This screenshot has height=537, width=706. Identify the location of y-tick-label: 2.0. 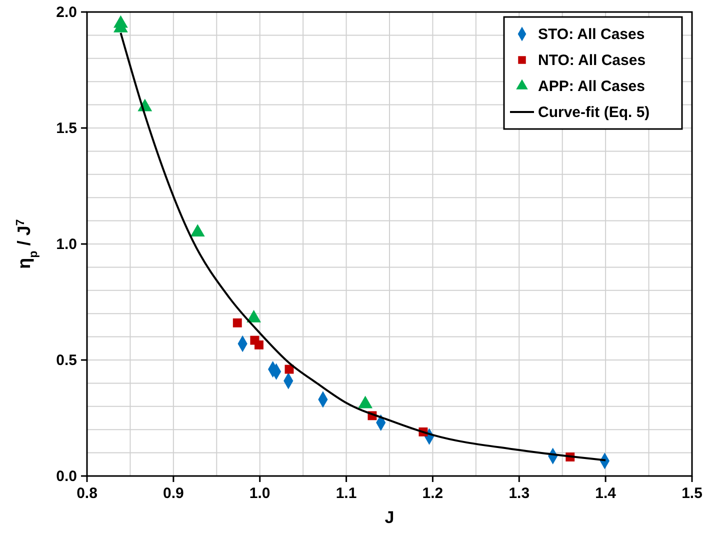
(66, 12).